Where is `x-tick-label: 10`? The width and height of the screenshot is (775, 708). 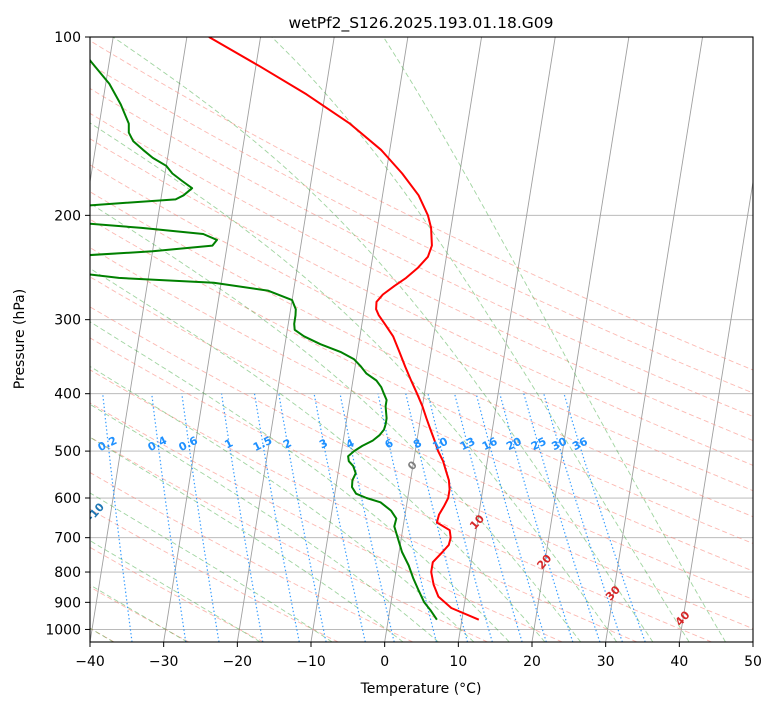 x-tick-label: 10 is located at coordinates (458, 662).